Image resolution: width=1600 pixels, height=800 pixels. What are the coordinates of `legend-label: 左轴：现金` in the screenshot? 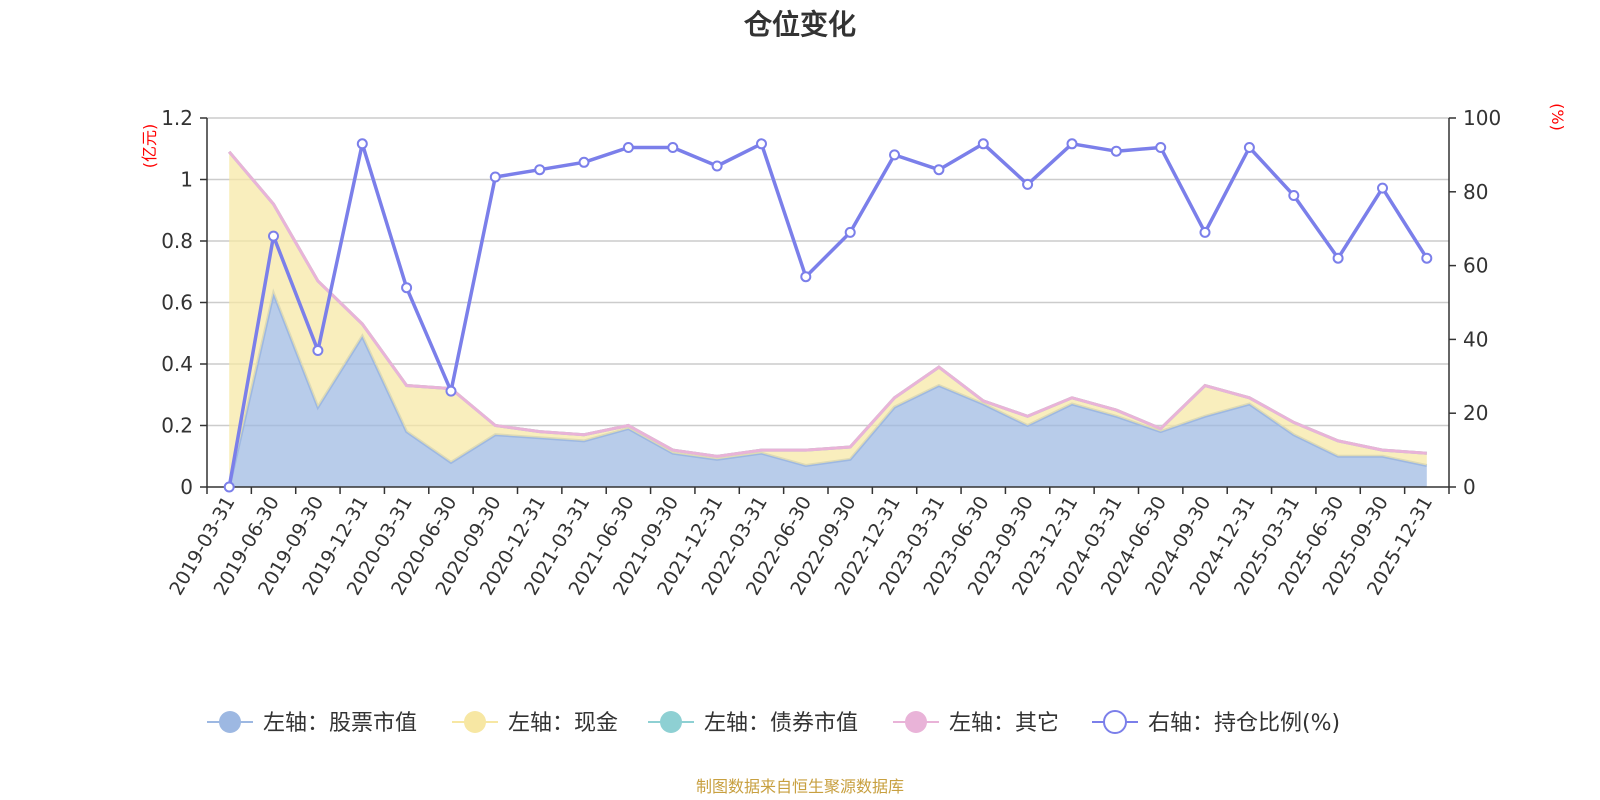 It's located at (563, 723).